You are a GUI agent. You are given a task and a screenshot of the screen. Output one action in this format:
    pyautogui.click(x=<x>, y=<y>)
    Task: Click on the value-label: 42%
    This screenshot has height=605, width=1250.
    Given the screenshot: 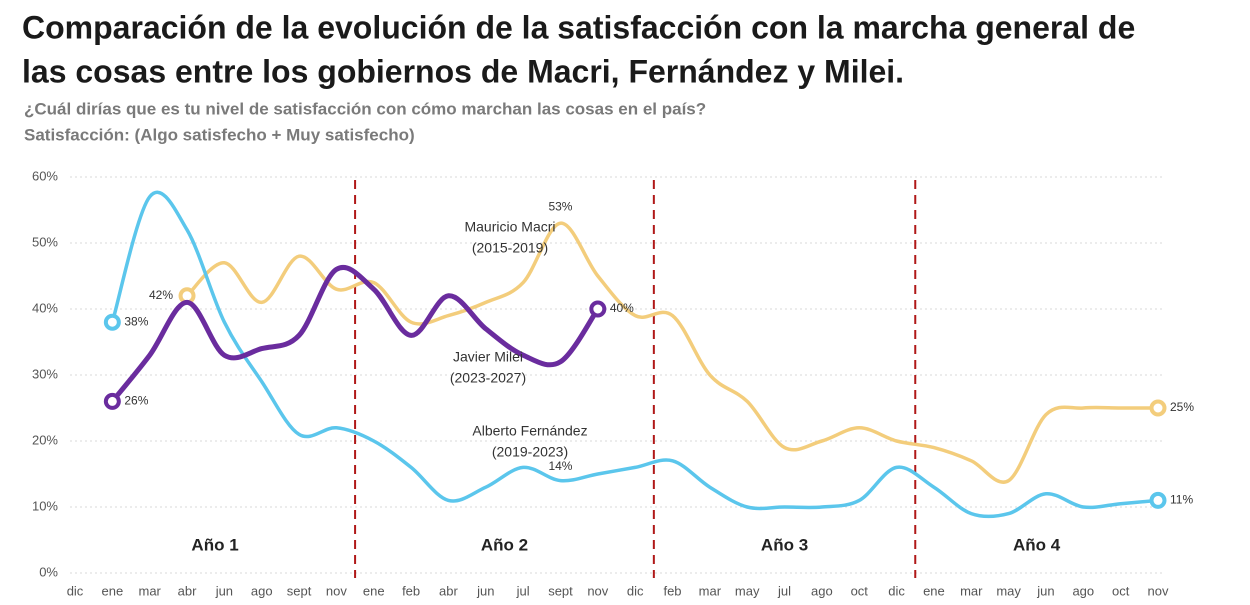 What is the action you would take?
    pyautogui.click(x=161, y=295)
    